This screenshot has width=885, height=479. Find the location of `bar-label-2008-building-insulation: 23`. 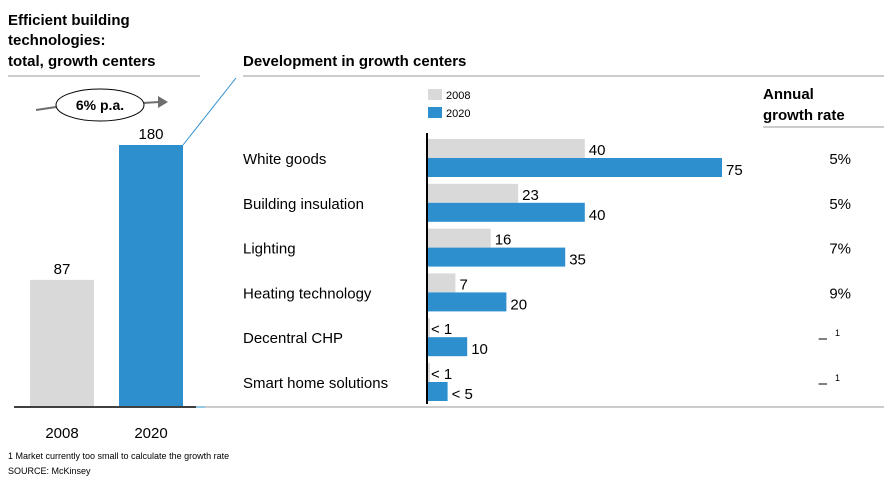

bar-label-2008-building-insulation: 23 is located at coordinates (530, 195).